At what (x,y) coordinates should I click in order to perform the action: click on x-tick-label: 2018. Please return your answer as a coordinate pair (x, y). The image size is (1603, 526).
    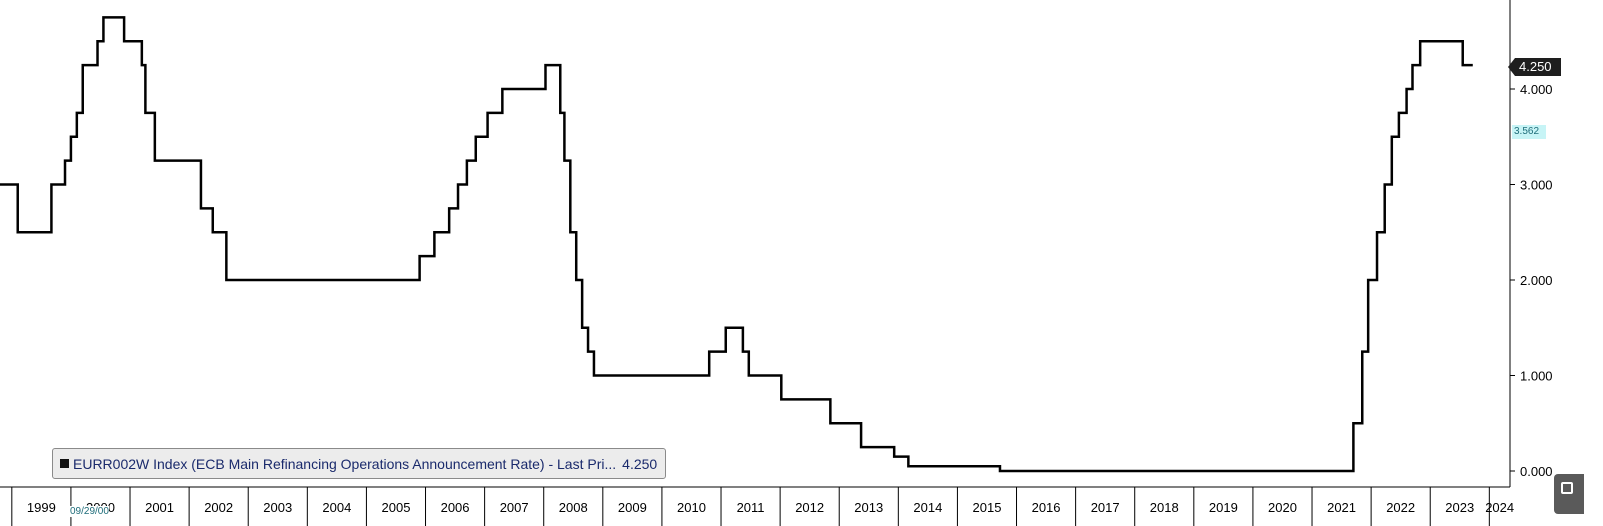
    Looking at the image, I should click on (1164, 507).